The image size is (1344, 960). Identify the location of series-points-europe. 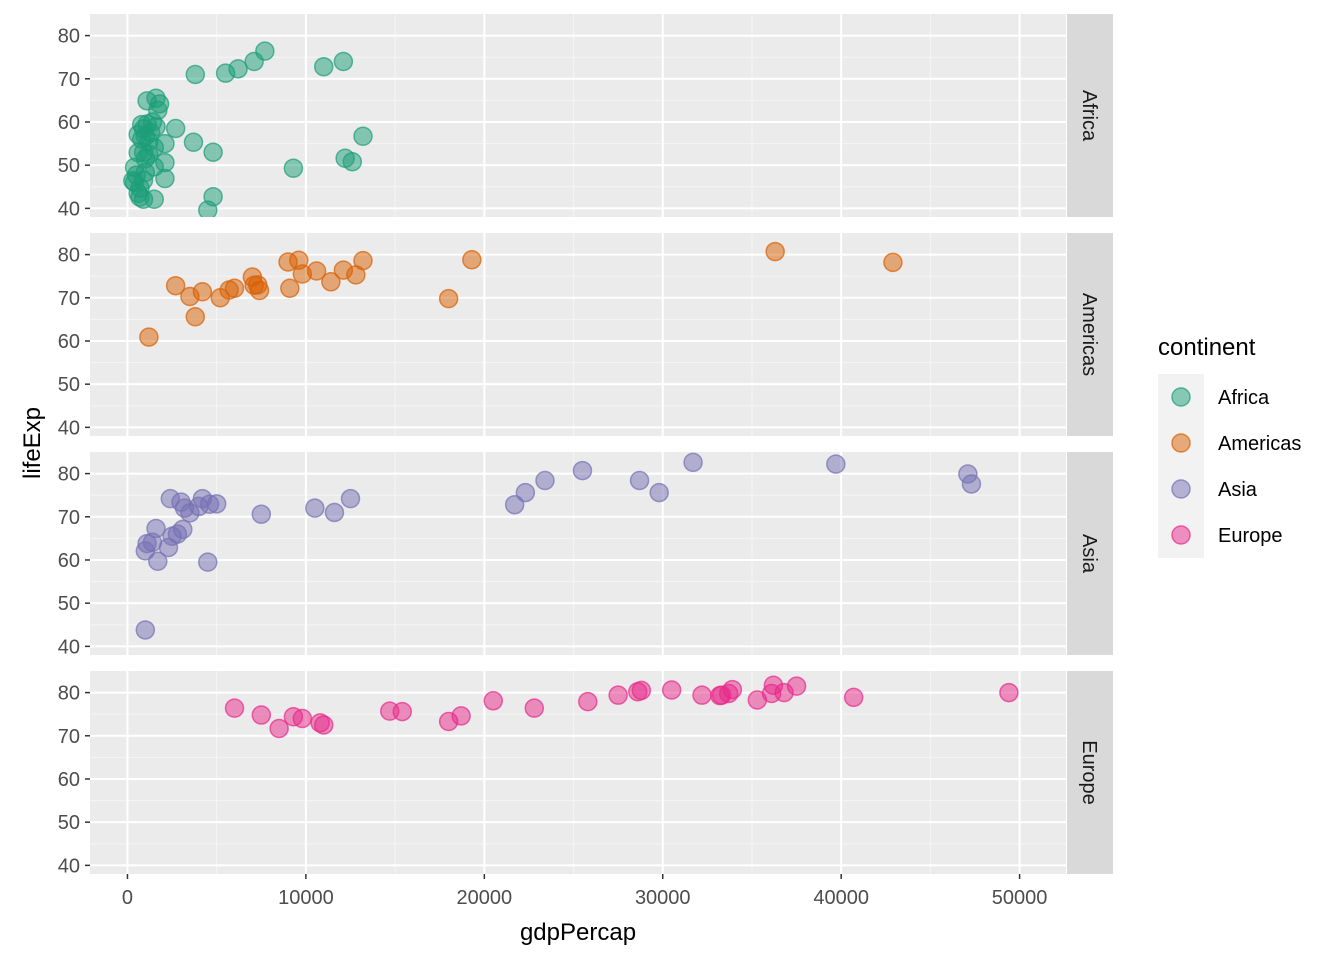
(621, 707).